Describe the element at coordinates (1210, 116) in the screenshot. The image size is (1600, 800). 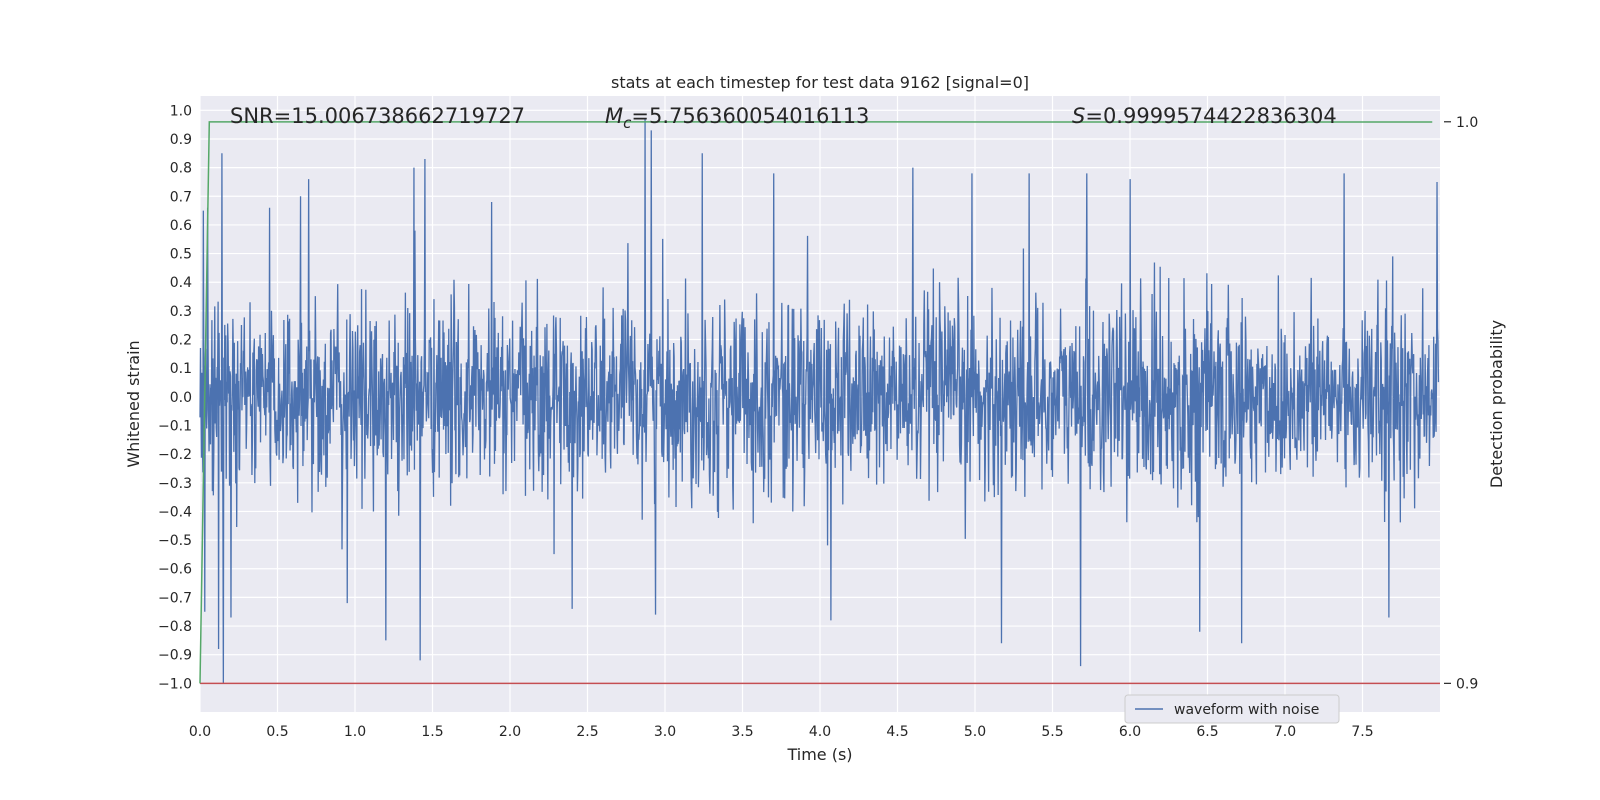
I see `s-value: =0.9999574422836304` at that location.